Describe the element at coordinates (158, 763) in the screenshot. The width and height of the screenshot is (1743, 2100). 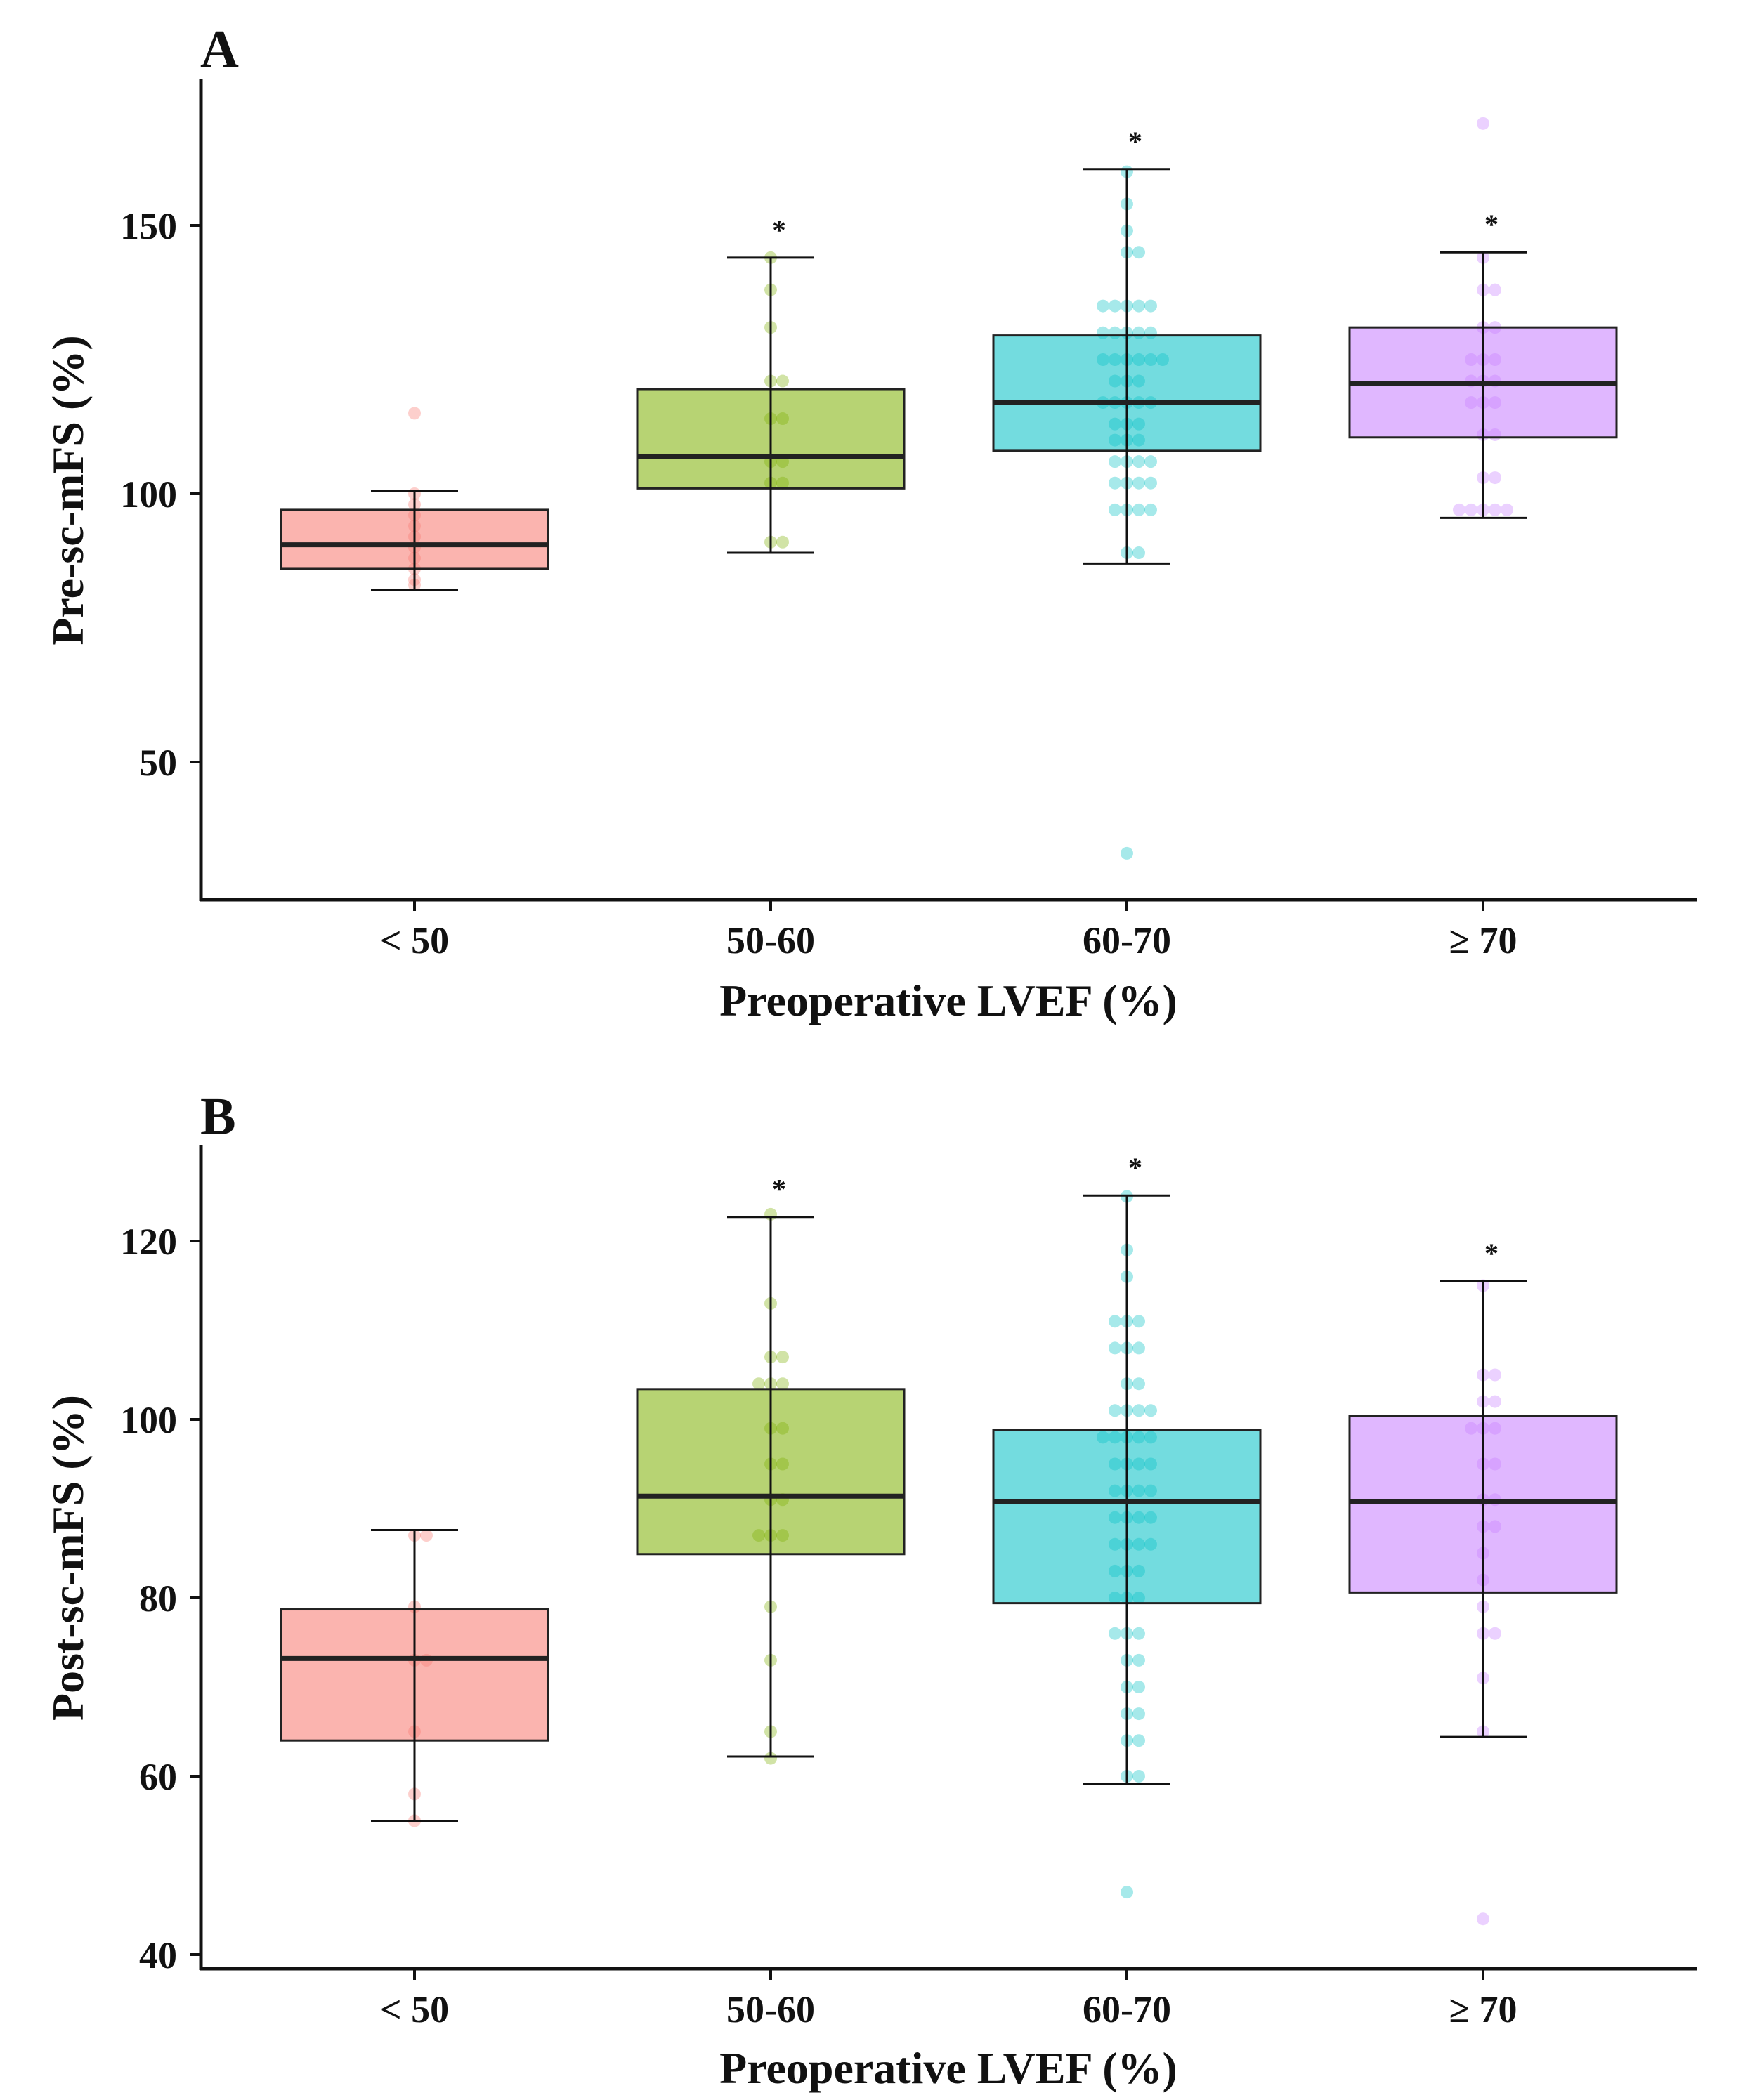
I see `panel-a-y-tick-label-50: 50` at that location.